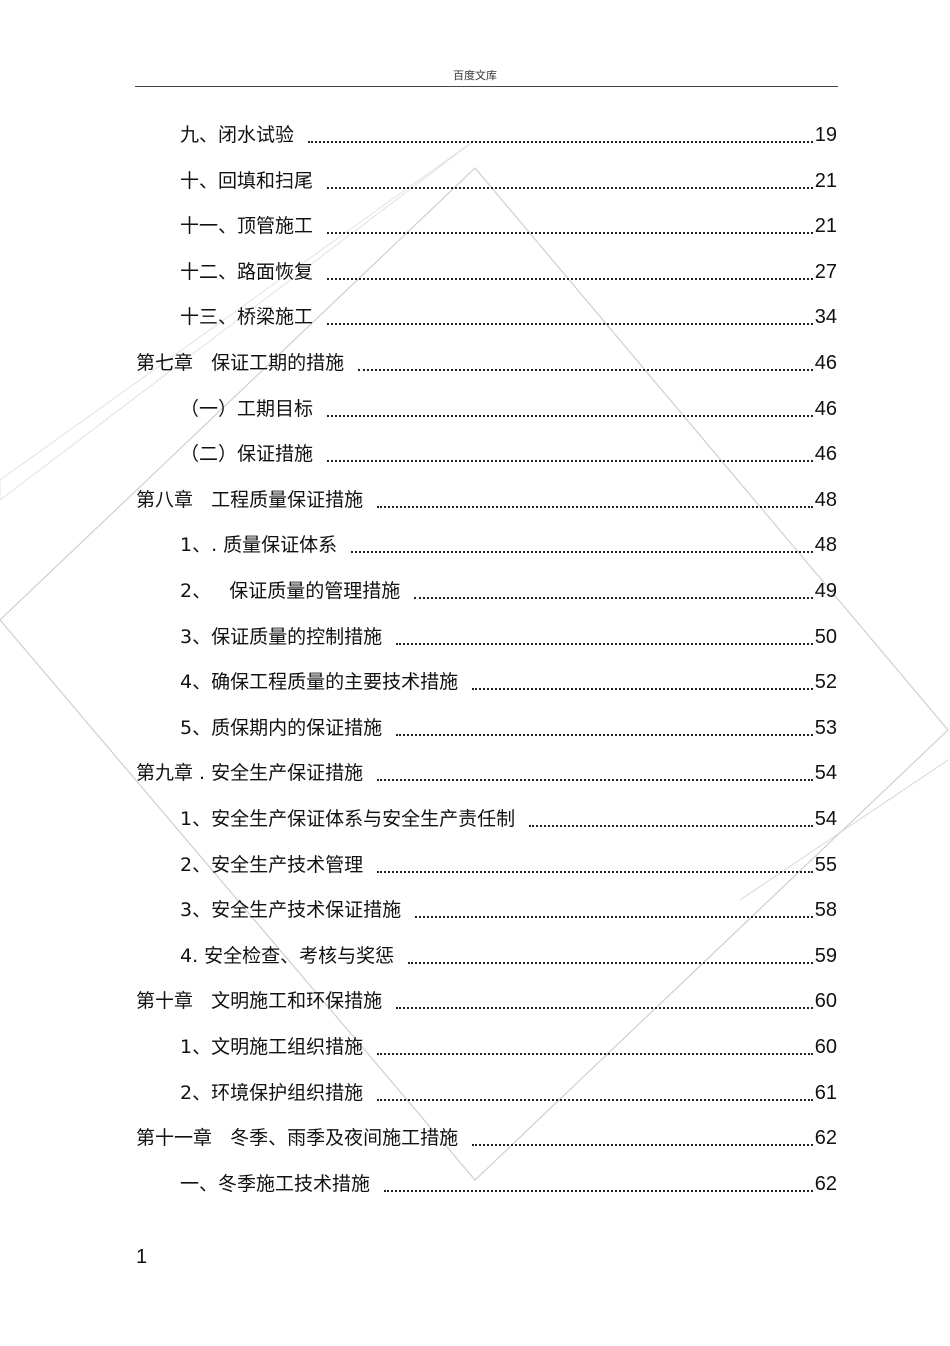 The image size is (950, 1346). Describe the element at coordinates (508, 1184) in the screenshot. I see `toc-entry: 一、冬季施工技术措施 62` at that location.